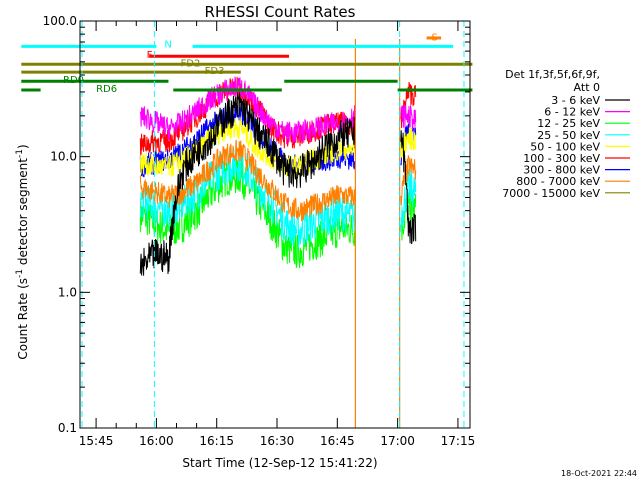  I want to click on legend-entry-label: 100 - 300 keV, so click(561, 158).